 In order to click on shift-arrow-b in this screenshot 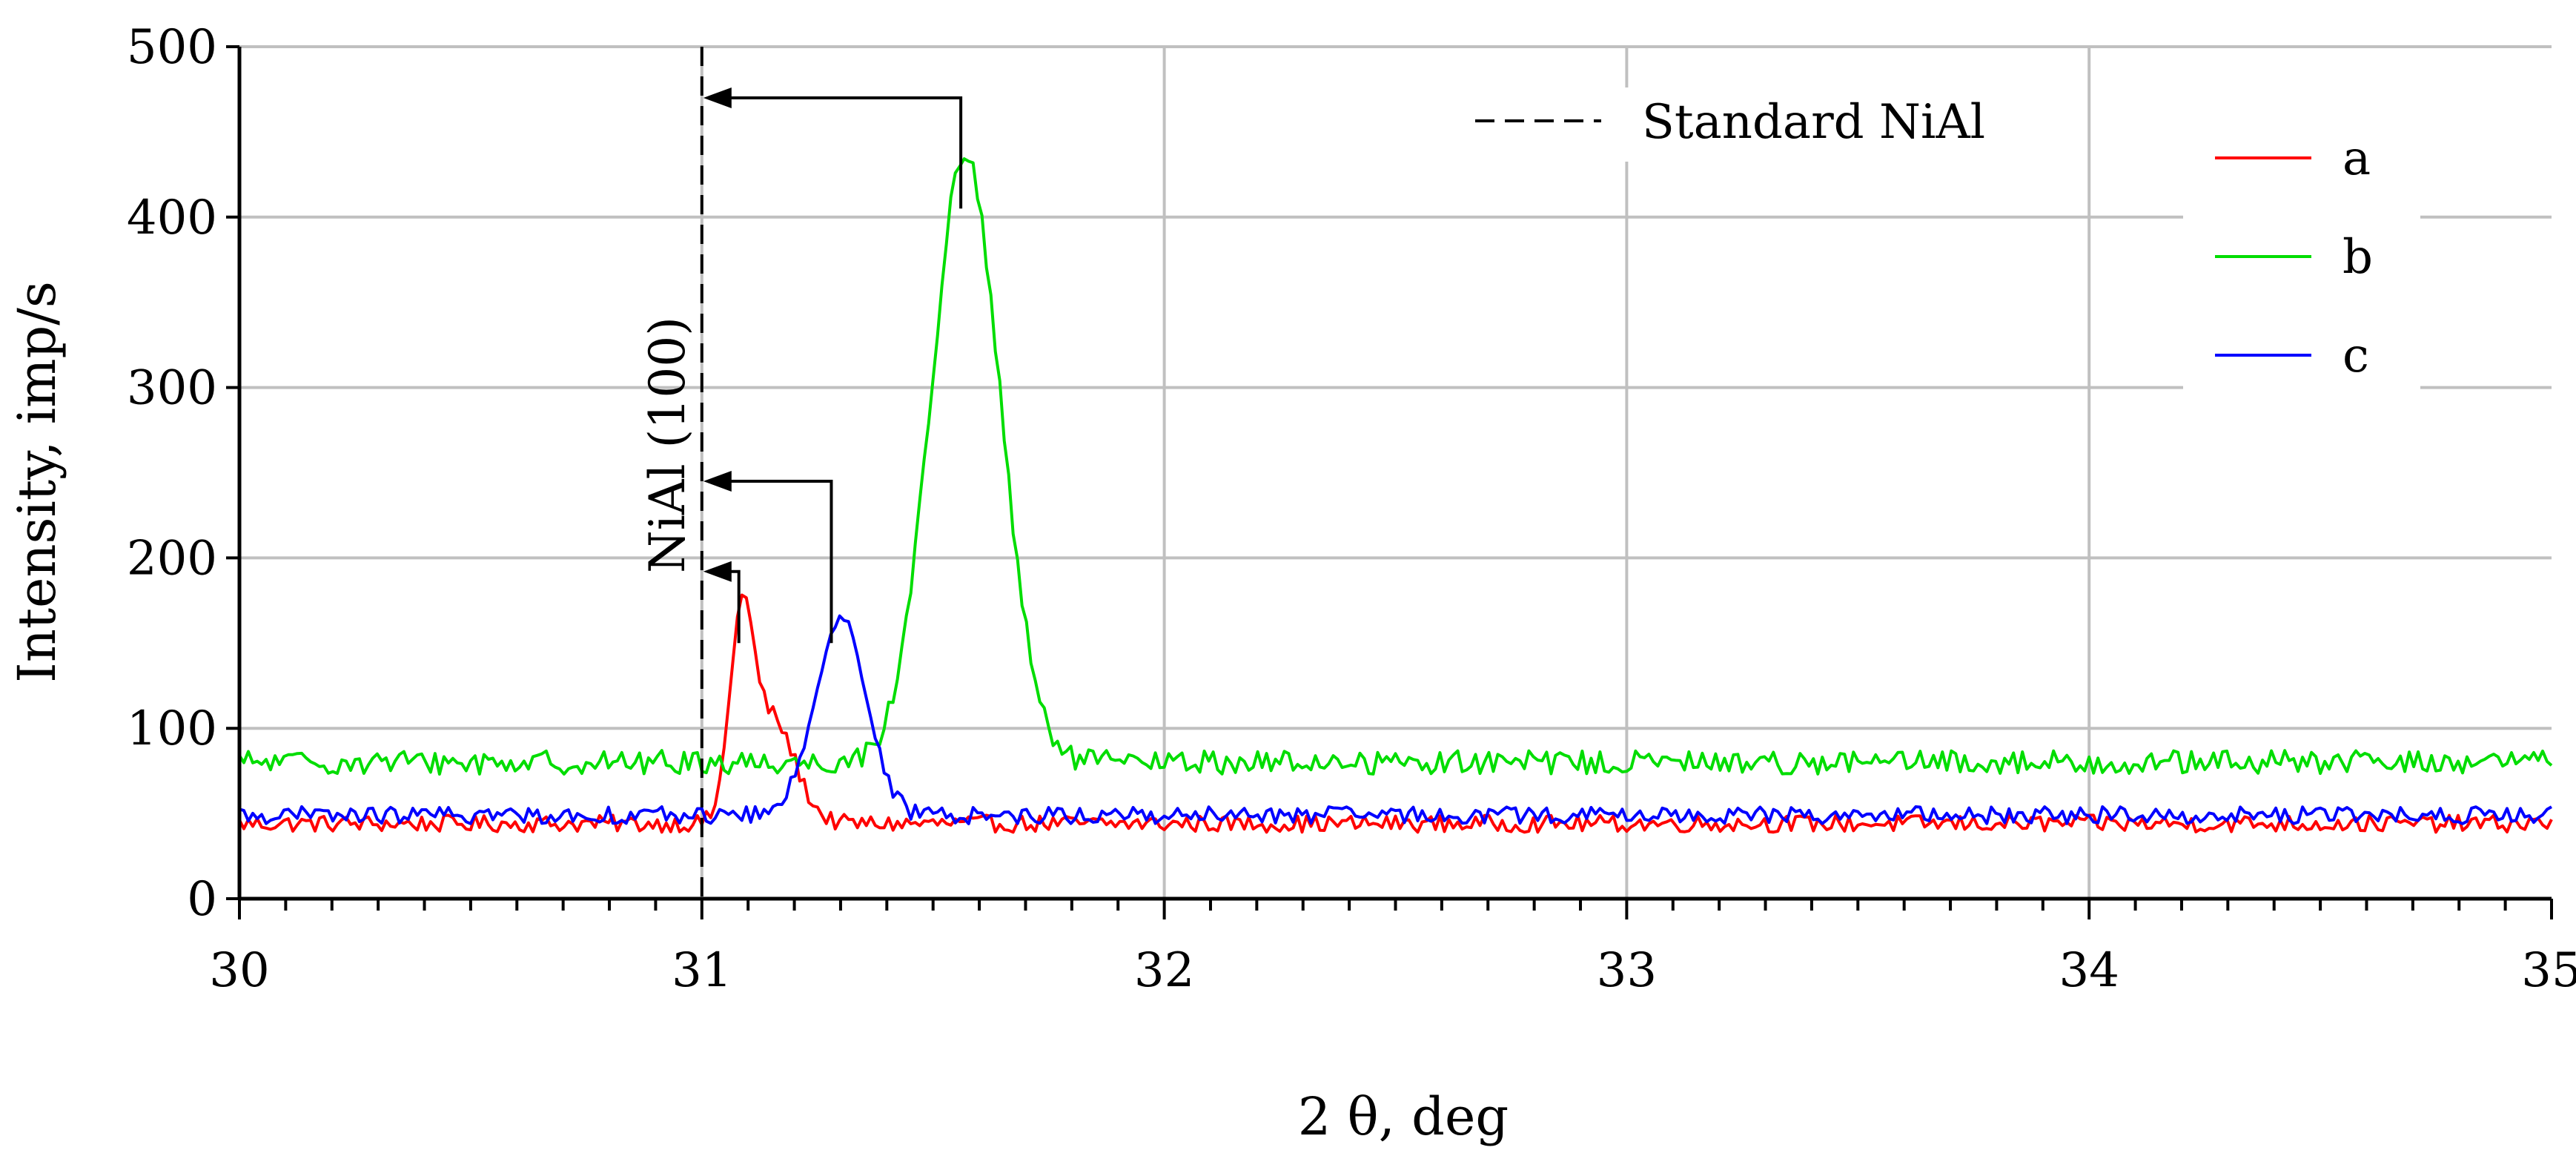, I will do `click(833, 148)`.